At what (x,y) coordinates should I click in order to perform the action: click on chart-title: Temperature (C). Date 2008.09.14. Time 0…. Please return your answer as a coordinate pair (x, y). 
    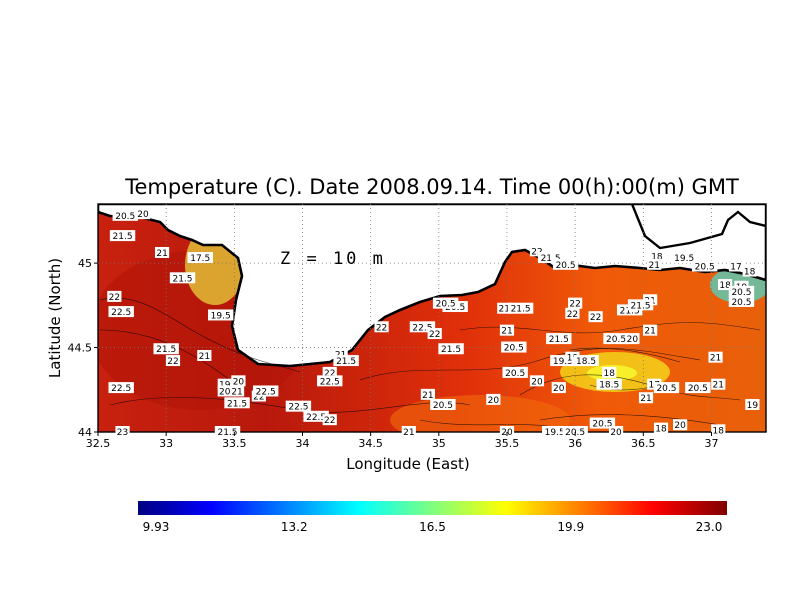
    Looking at the image, I should click on (431, 187).